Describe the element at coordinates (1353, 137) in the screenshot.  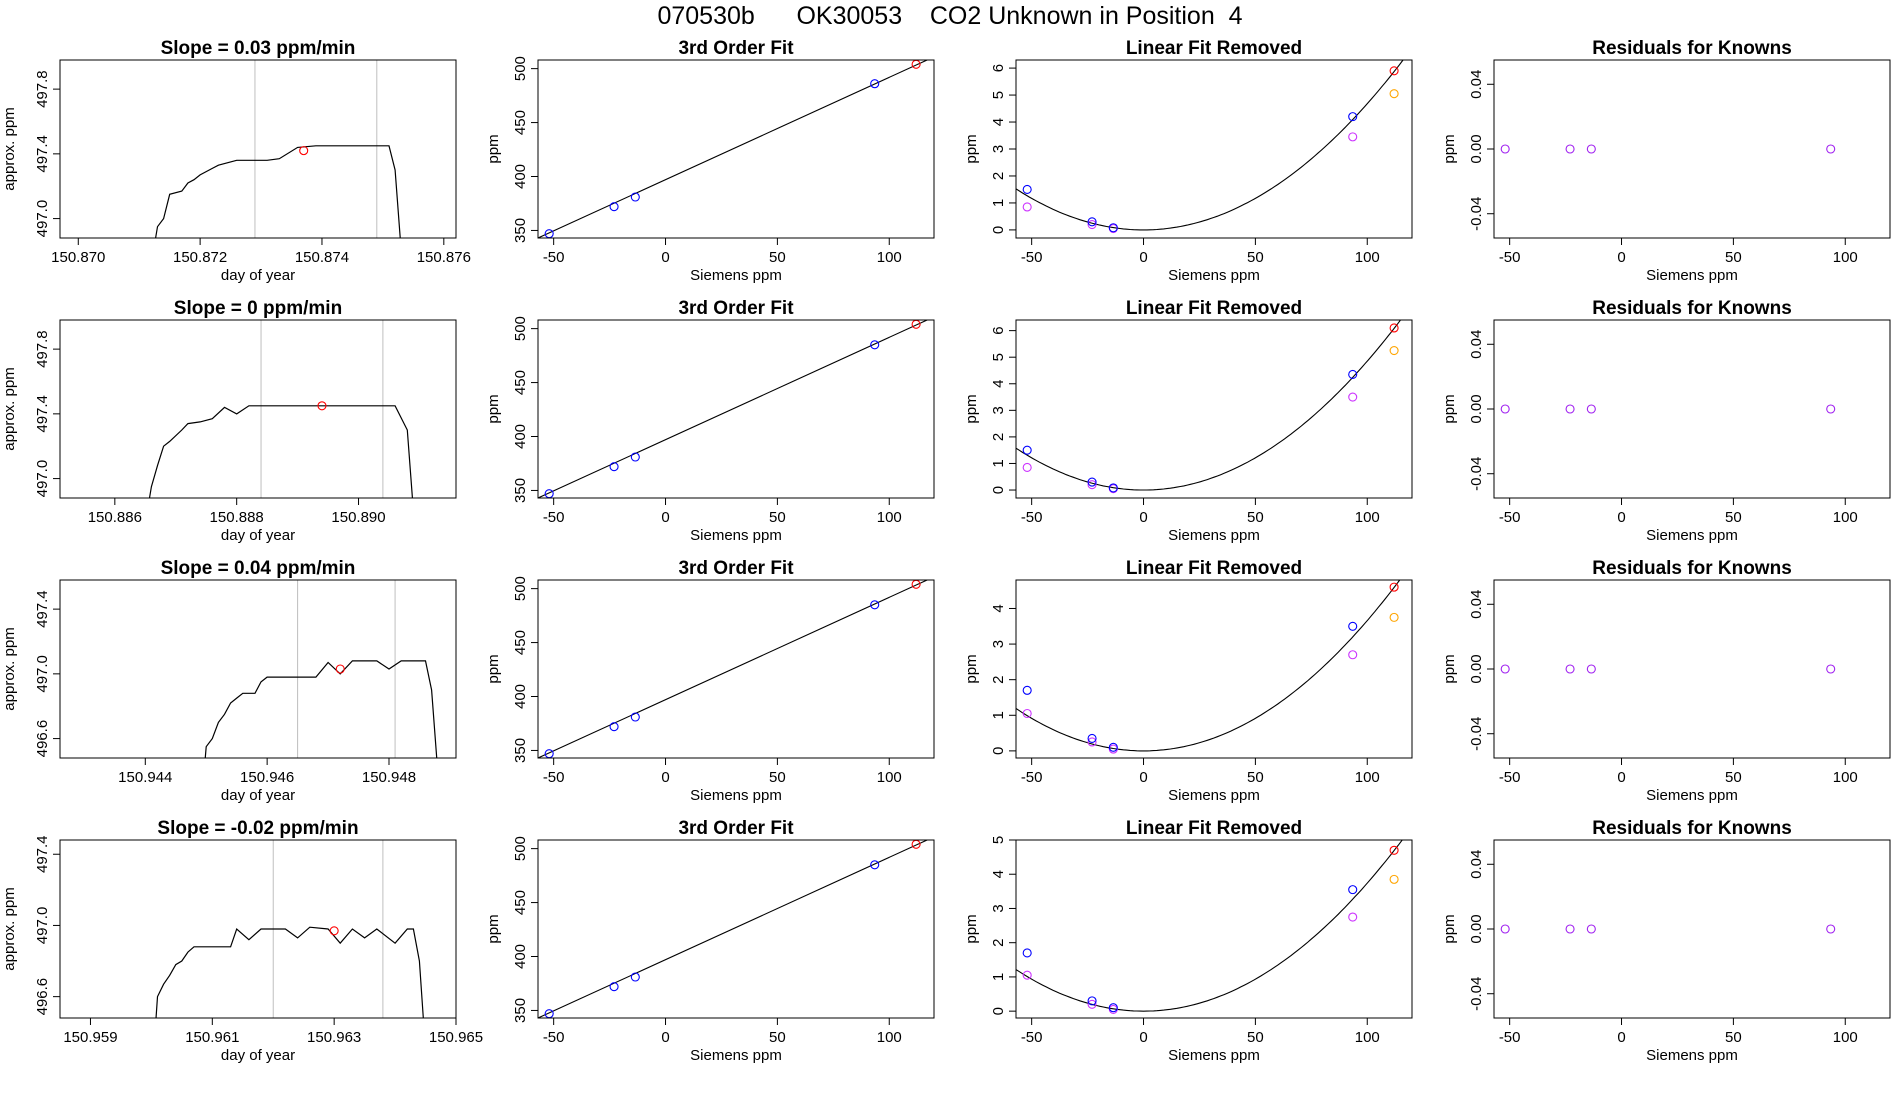
I see `linear-removed-r1-known-linear-point` at that location.